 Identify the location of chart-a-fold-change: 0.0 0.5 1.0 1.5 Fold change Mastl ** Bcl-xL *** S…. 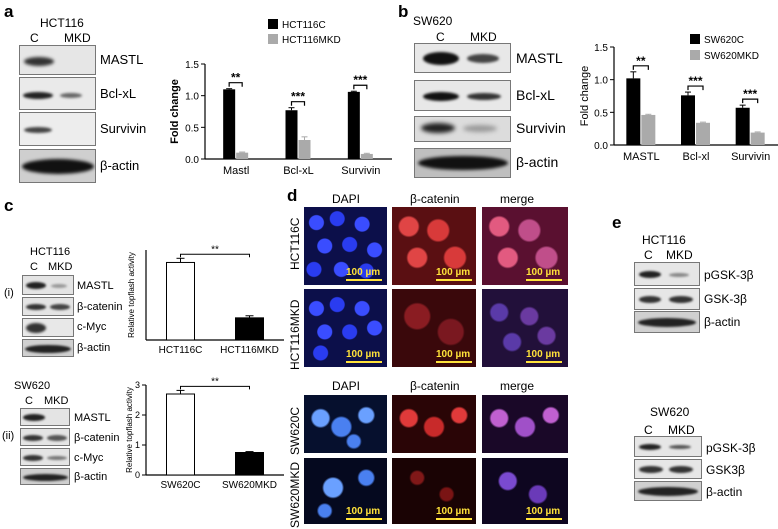
(280, 98).